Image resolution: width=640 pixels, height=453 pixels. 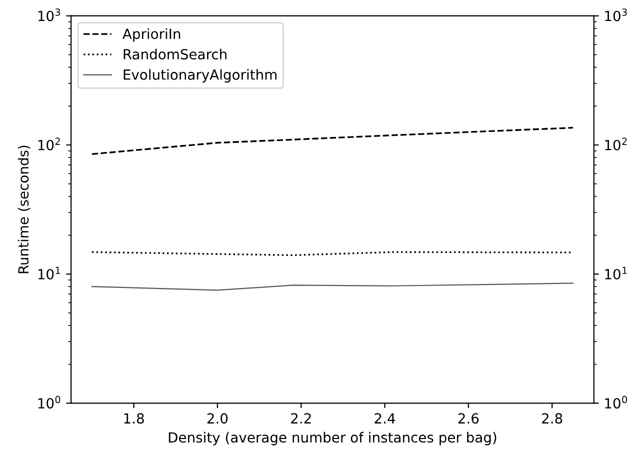 I want to click on text: 10$^{3}$, so click(x=616, y=15).